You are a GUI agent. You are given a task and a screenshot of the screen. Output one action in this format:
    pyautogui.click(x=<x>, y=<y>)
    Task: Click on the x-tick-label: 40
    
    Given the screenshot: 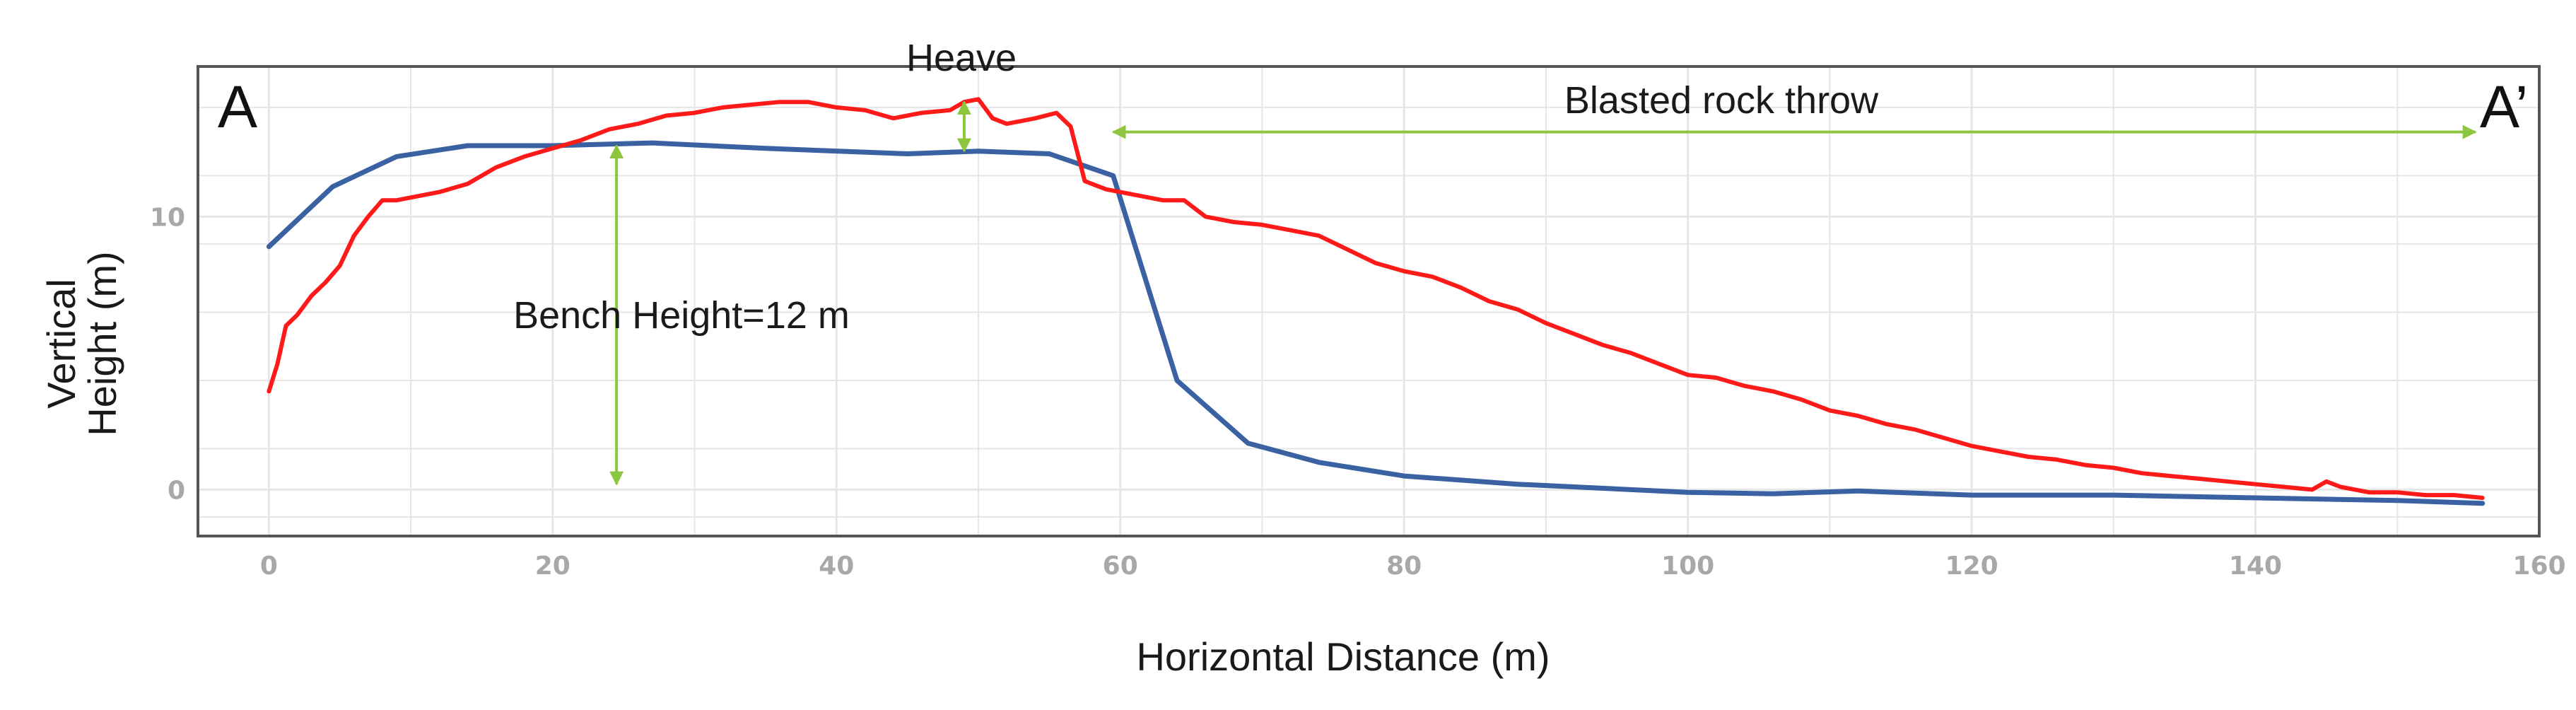 What is the action you would take?
    pyautogui.click(x=837, y=566)
    